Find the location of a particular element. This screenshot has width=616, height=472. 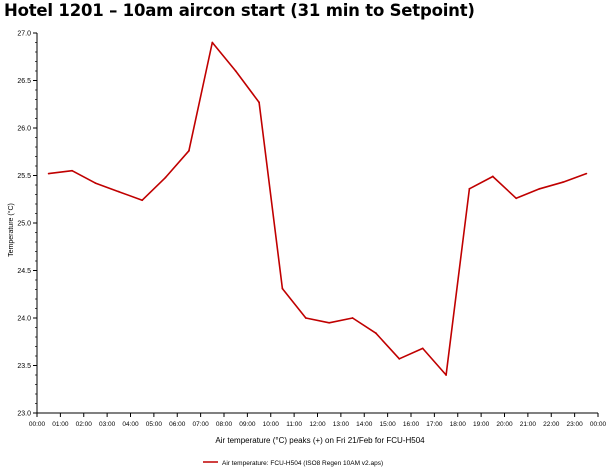

x-tick-label: 22:00 is located at coordinates (551, 424).